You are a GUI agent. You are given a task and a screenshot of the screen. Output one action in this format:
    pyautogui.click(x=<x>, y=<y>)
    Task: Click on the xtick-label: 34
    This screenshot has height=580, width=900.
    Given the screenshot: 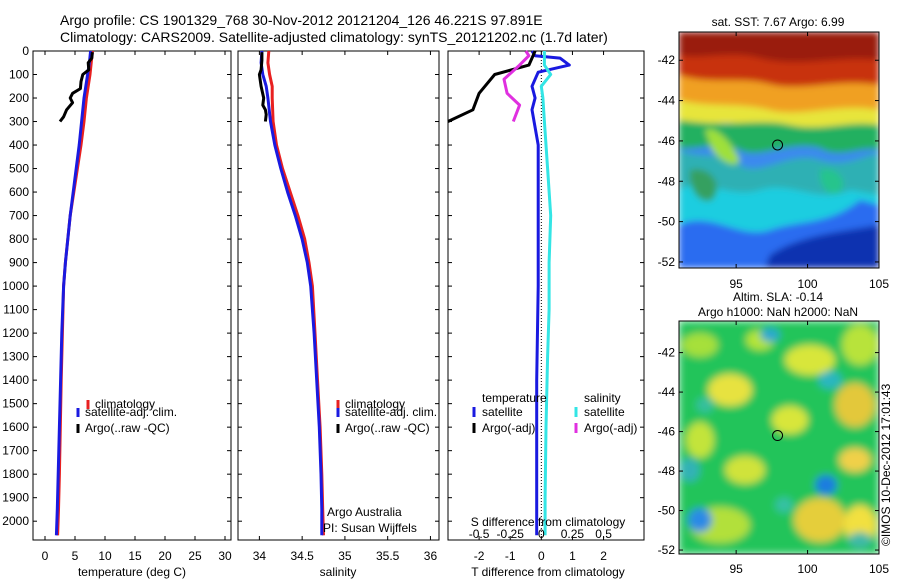 What is the action you would take?
    pyautogui.click(x=260, y=556)
    